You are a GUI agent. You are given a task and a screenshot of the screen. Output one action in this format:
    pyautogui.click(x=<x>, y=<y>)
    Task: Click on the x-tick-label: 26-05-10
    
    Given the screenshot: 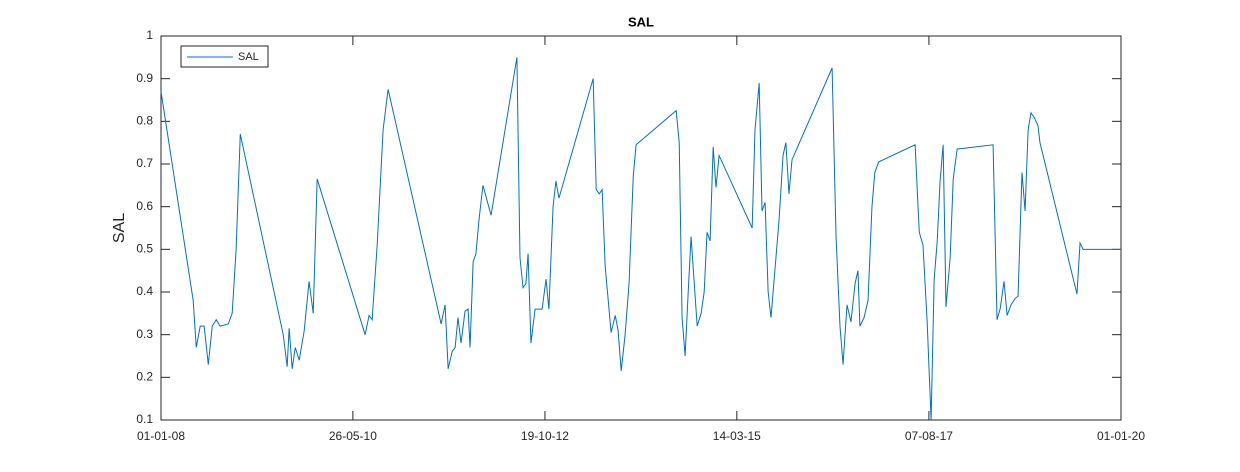 What is the action you would take?
    pyautogui.click(x=353, y=436)
    